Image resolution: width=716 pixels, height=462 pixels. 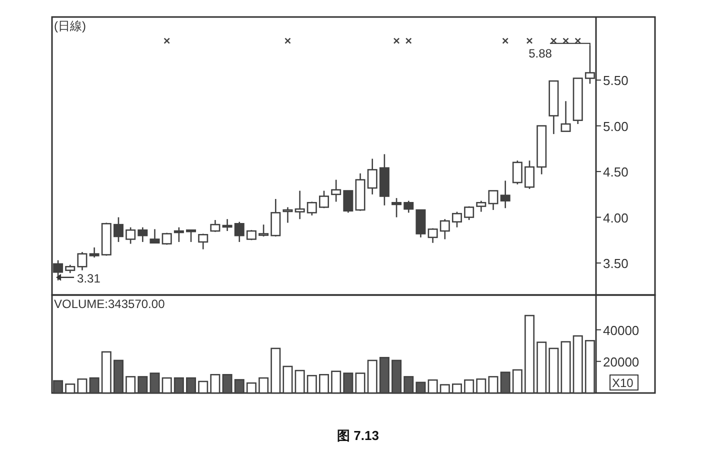 What do you see at coordinates (70, 26) in the screenshot?
I see `chart-title: (日線)` at bounding box center [70, 26].